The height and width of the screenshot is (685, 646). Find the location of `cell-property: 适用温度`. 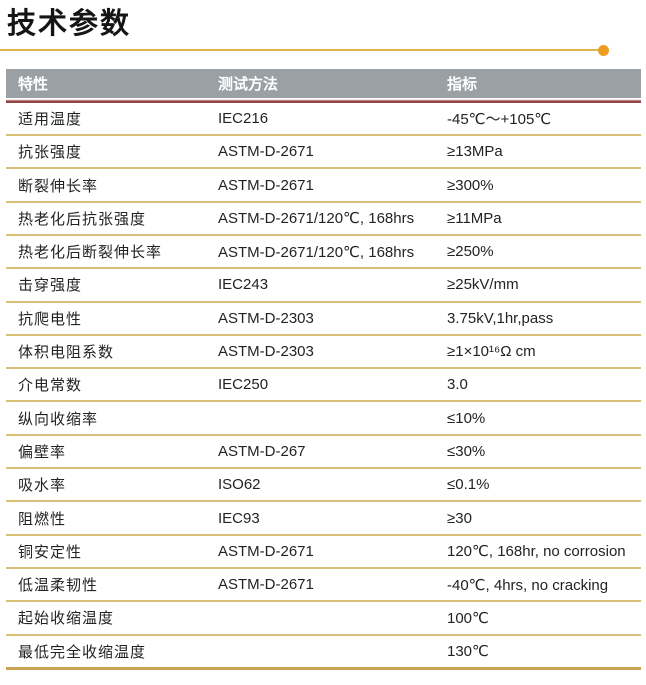

cell-property: 适用温度 is located at coordinates (50, 119).